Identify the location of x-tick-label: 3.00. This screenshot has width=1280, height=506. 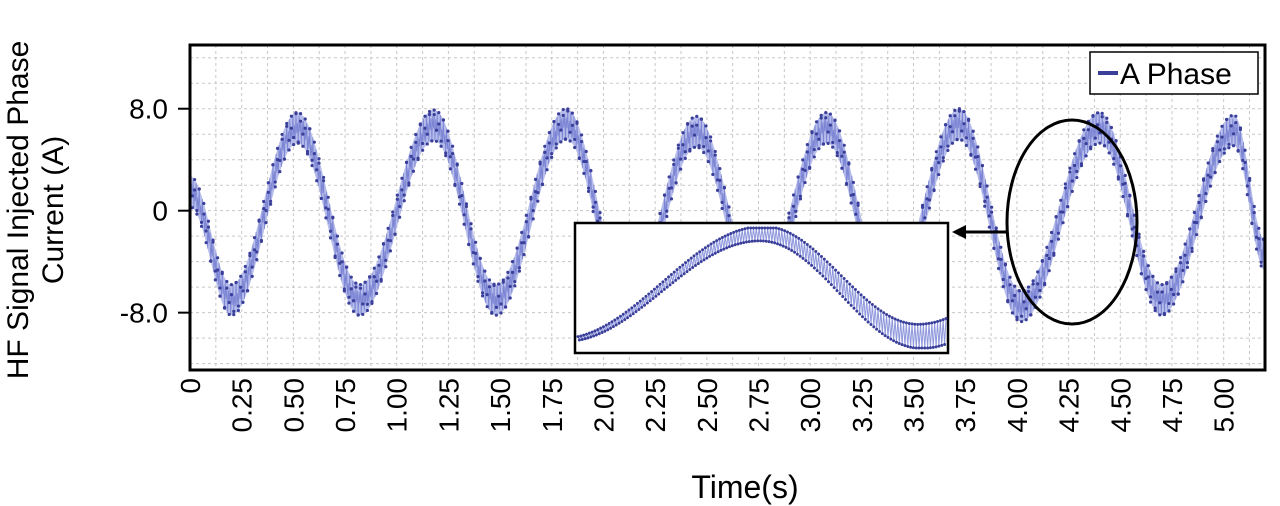
(810, 405).